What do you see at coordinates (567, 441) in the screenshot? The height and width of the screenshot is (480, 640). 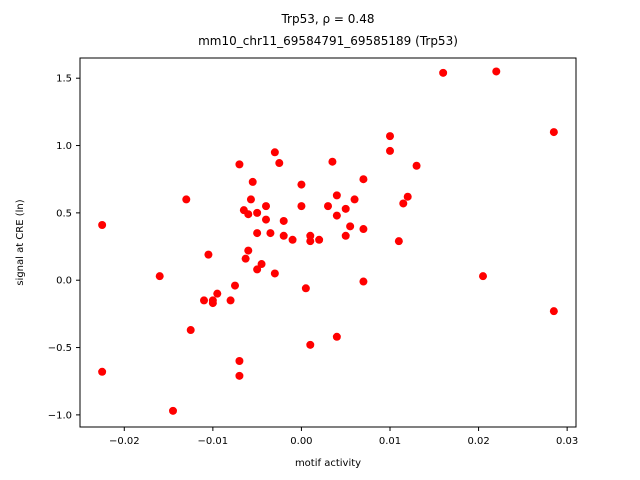 I see `x-tick-label: 0.03` at bounding box center [567, 441].